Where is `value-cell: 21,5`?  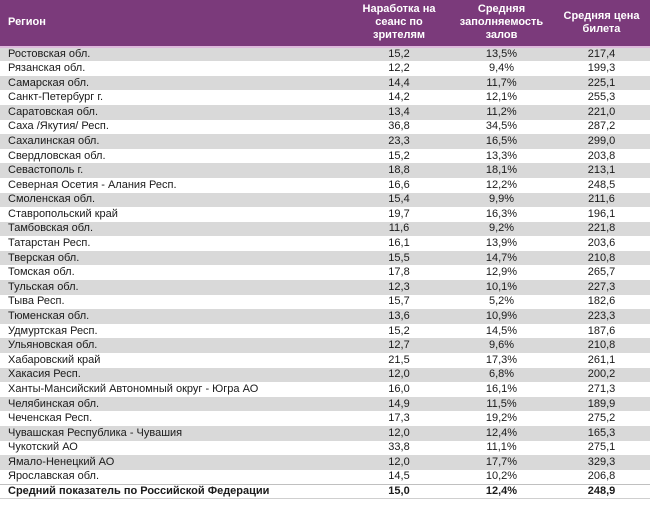
value-cell: 21,5 is located at coordinates (399, 359).